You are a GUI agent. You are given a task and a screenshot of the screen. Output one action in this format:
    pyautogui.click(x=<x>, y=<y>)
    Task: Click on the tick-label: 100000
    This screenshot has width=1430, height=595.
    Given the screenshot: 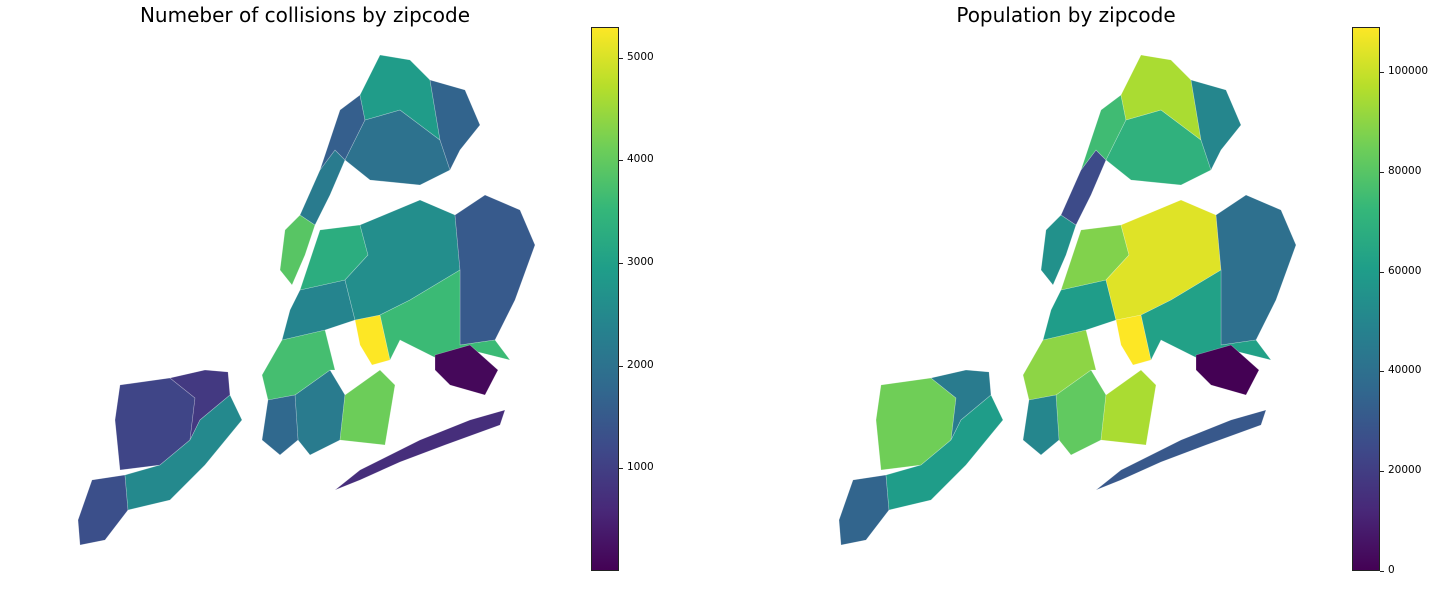 What is the action you would take?
    pyautogui.click(x=1408, y=70)
    